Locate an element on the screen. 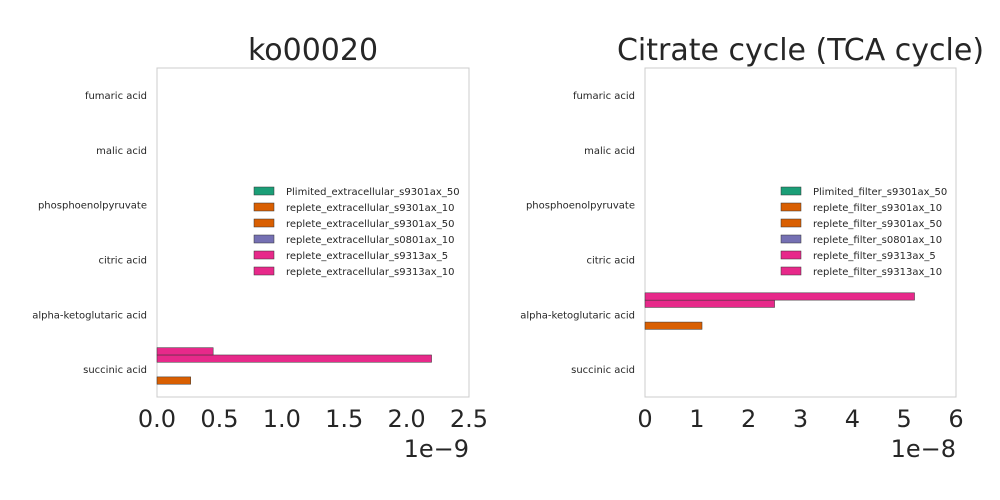  chart-title: Citrate cycle (TCA cycle) is located at coordinates (800, 50).